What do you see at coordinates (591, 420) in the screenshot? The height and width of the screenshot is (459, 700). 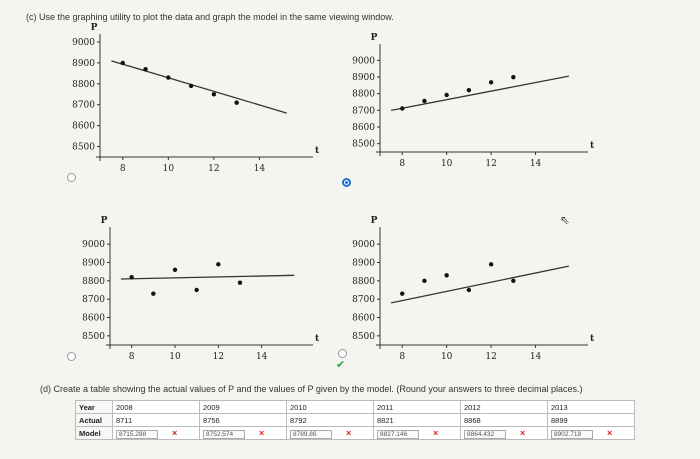 I see `actual-cell: 8899` at bounding box center [591, 420].